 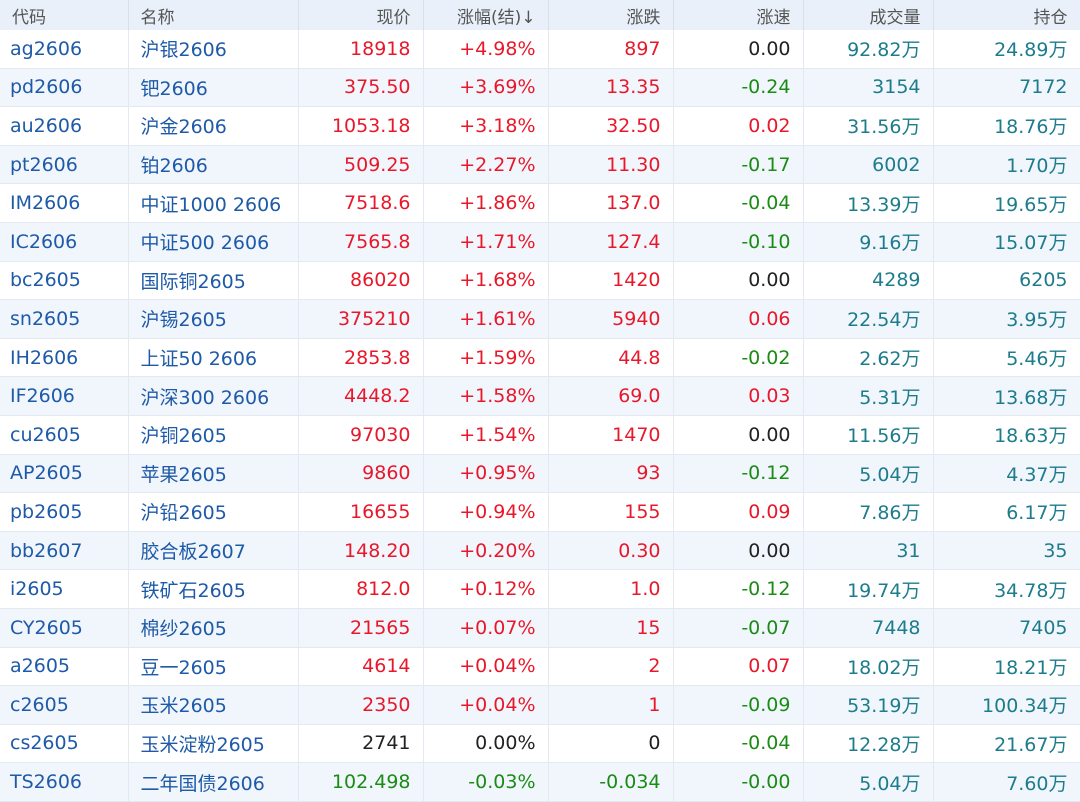 I want to click on open-interest-cell: 7172, so click(x=1006, y=88).